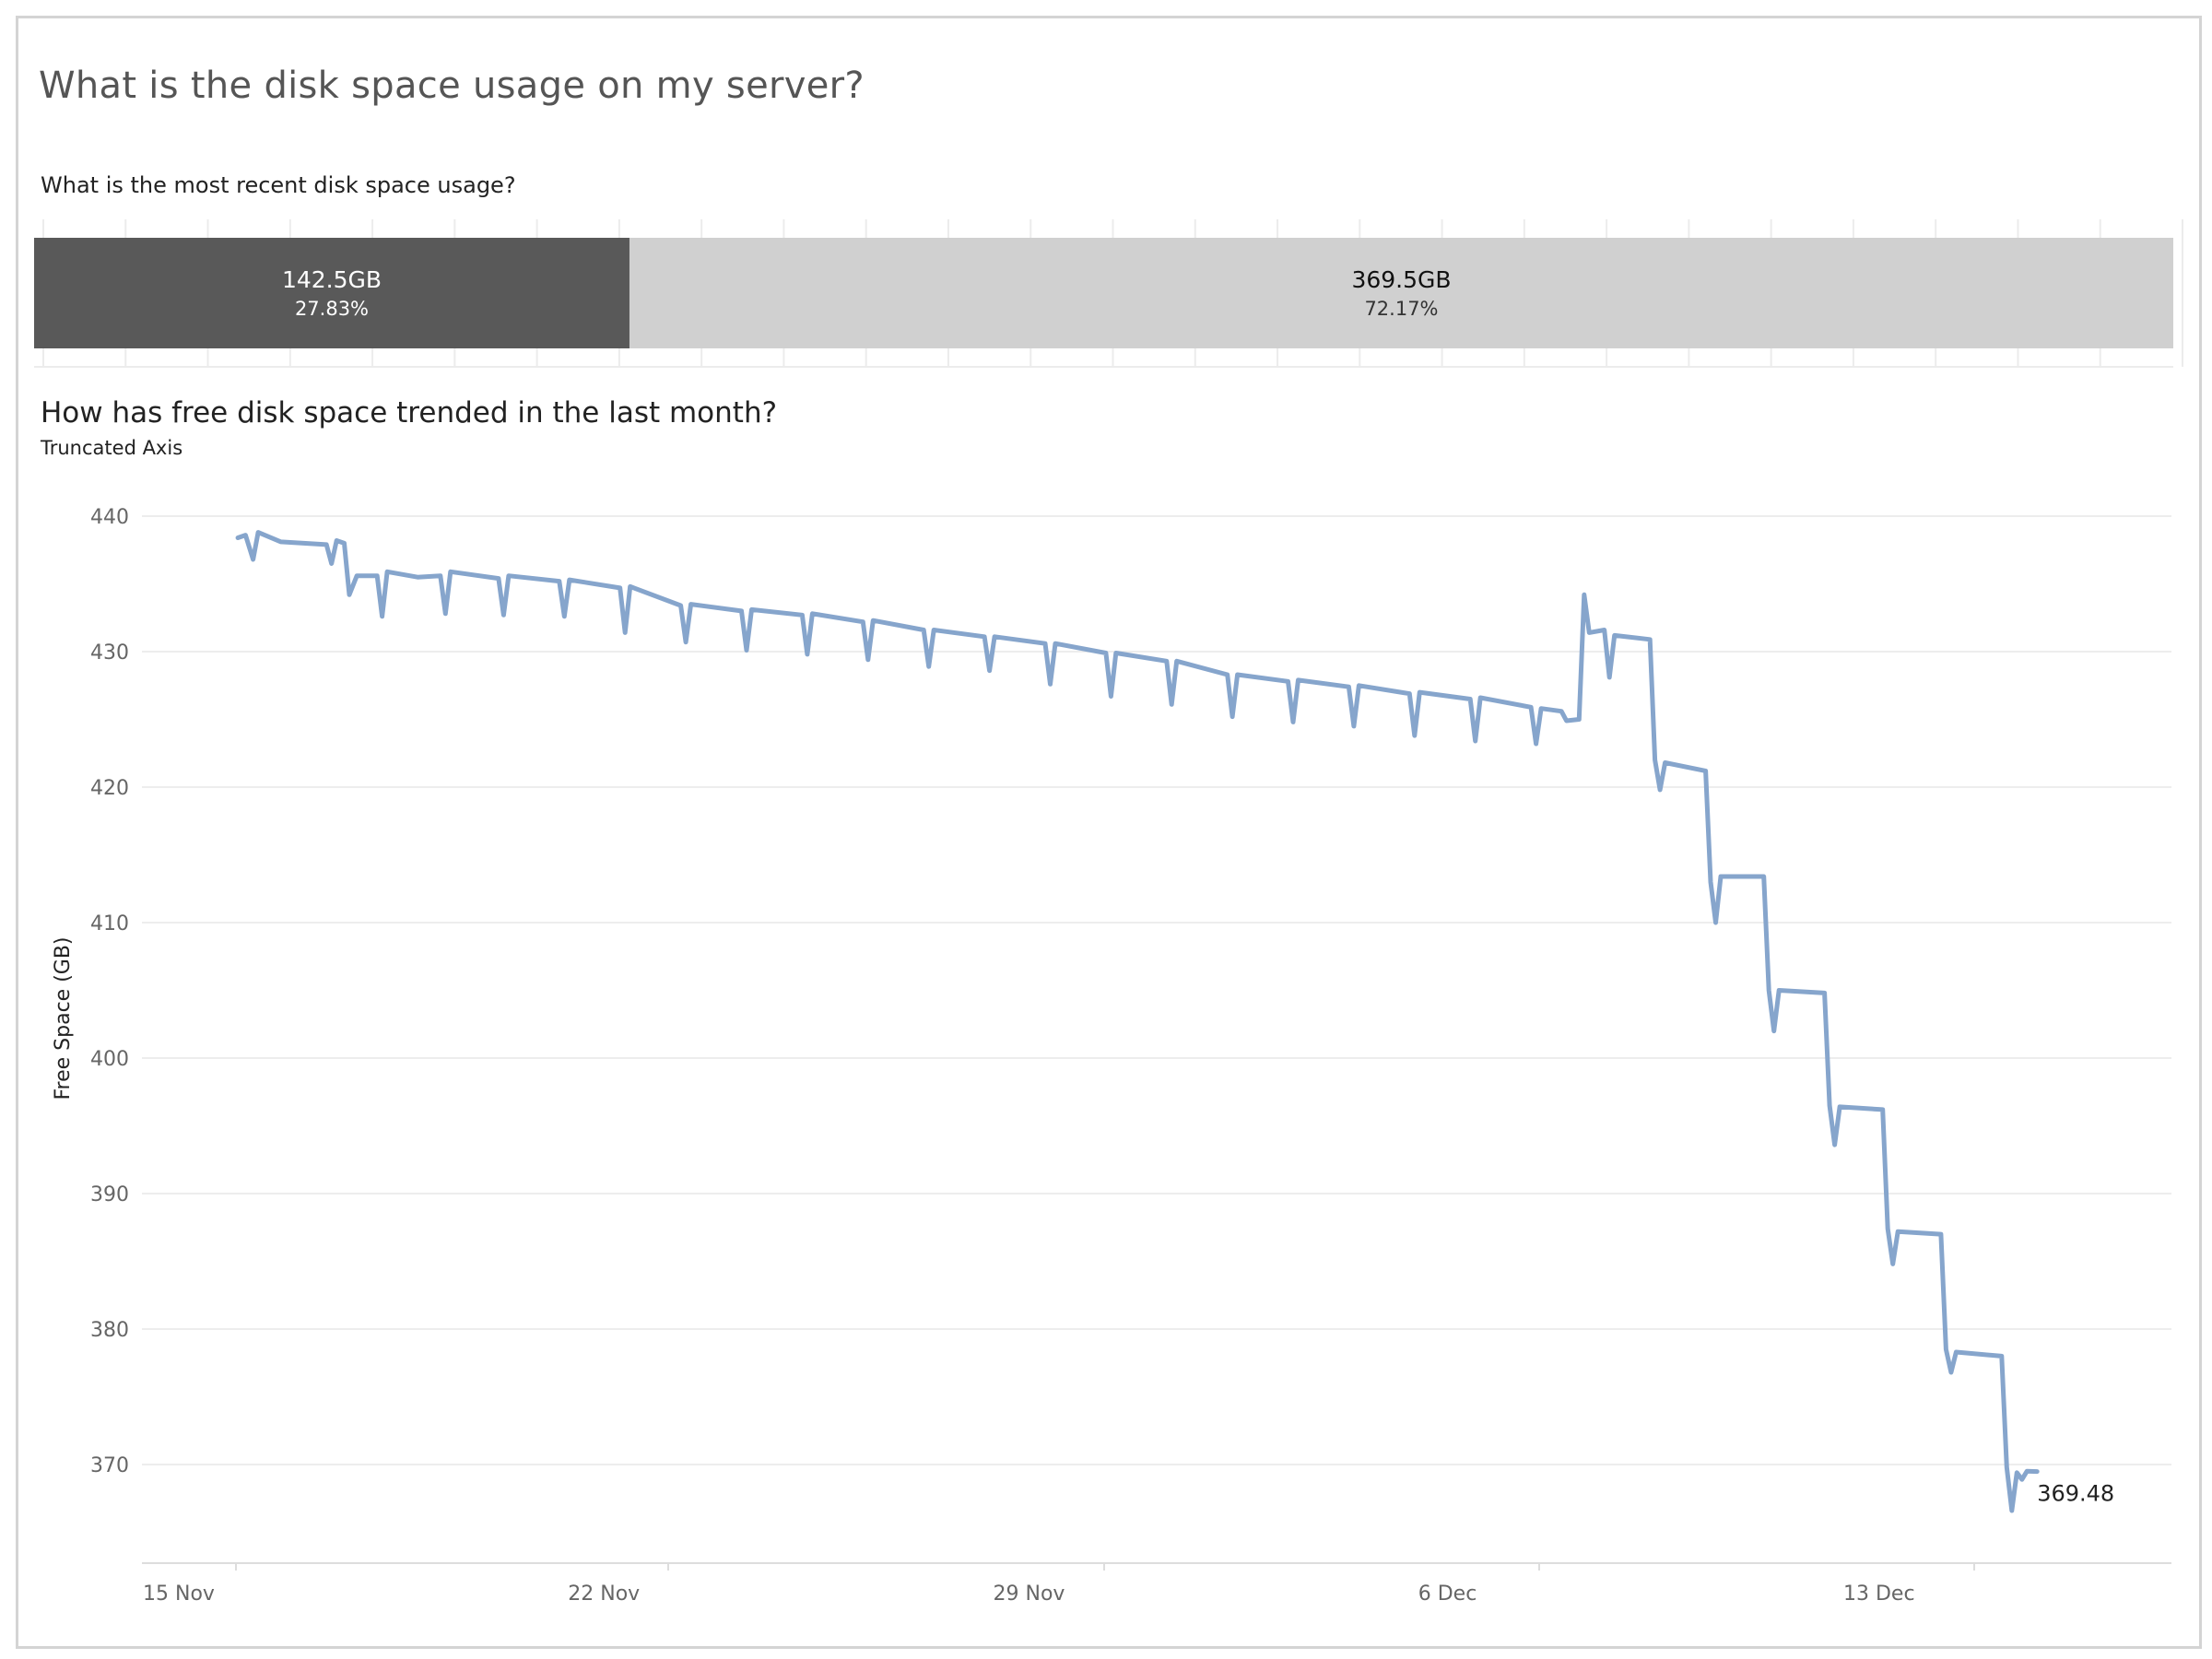 This screenshot has width=2212, height=1659. I want to click on free-space-bar, so click(1401, 293).